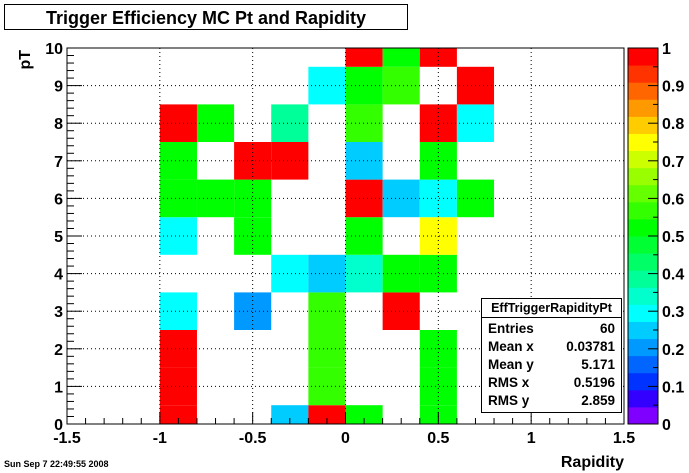 The width and height of the screenshot is (689, 473). Describe the element at coordinates (624, 438) in the screenshot. I see `x-tick-label: 1.5` at that location.